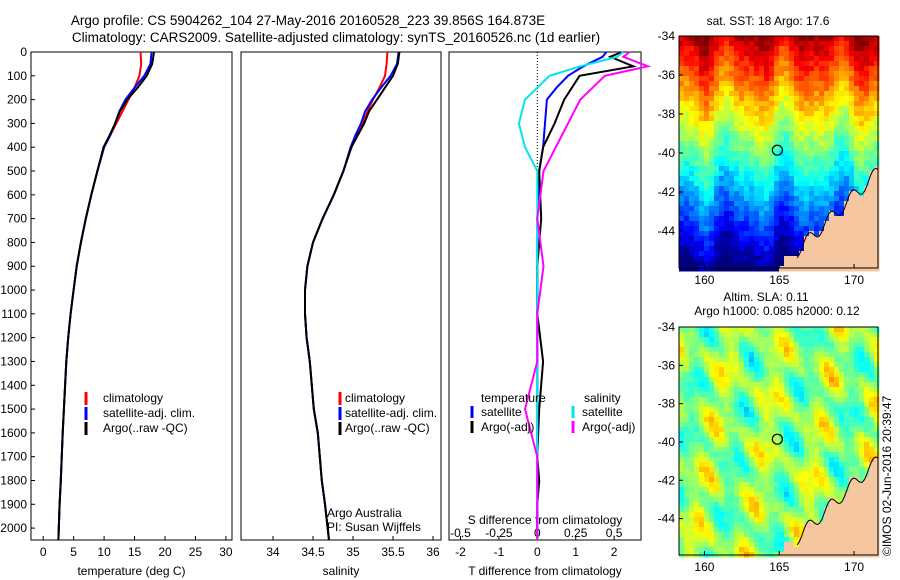 This screenshot has height=580, width=900. What do you see at coordinates (777, 150) in the screenshot?
I see `argo-location-marker` at bounding box center [777, 150].